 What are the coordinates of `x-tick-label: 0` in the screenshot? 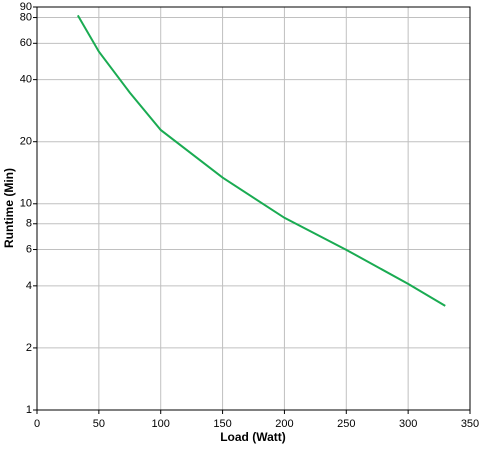 It's located at (37, 424).